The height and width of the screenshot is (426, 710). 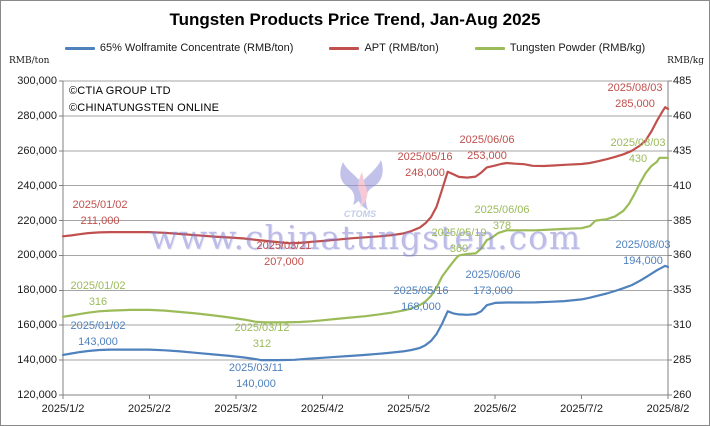 I want to click on annotation-value: 285,000, so click(x=635, y=104).